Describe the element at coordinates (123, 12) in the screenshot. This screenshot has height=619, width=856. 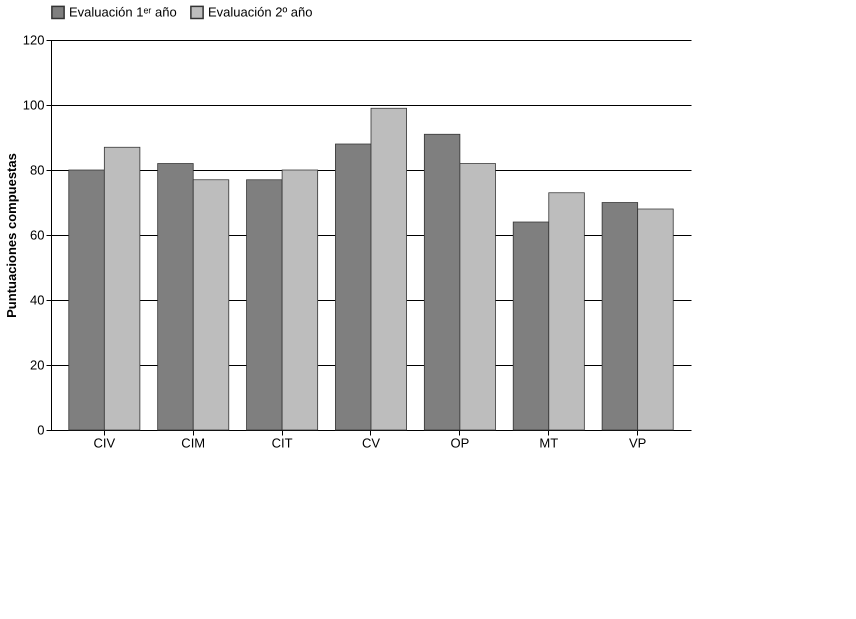
I see `legend-label: Evaluación 1ᵉʳ año` at that location.